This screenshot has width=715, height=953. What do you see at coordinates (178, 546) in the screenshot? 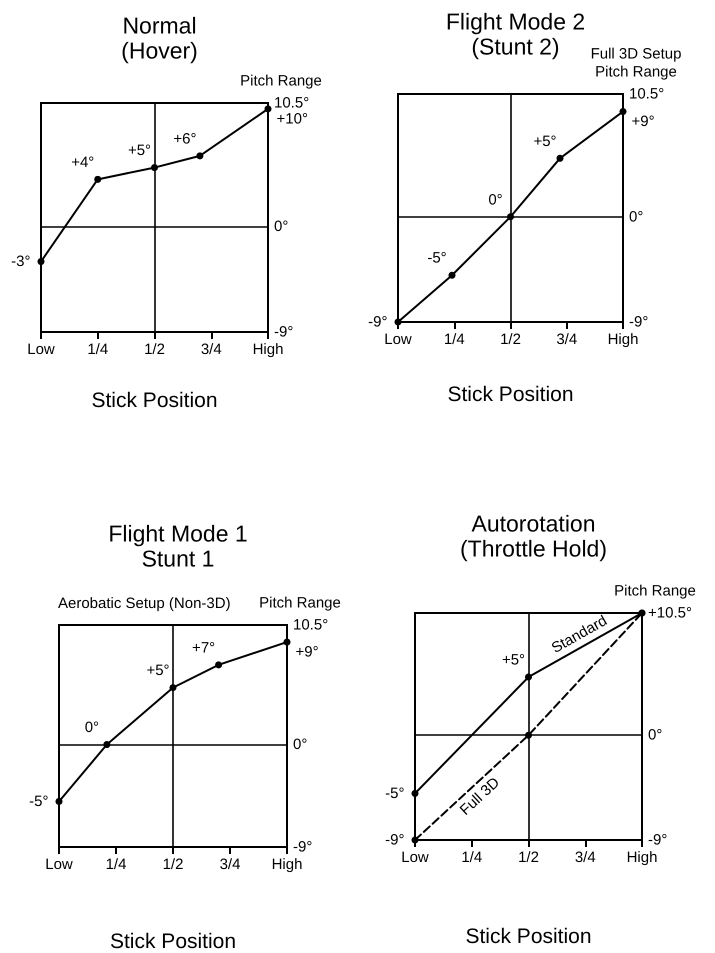
I see `chart-title: Flight Mode 1 Stunt 1` at bounding box center [178, 546].